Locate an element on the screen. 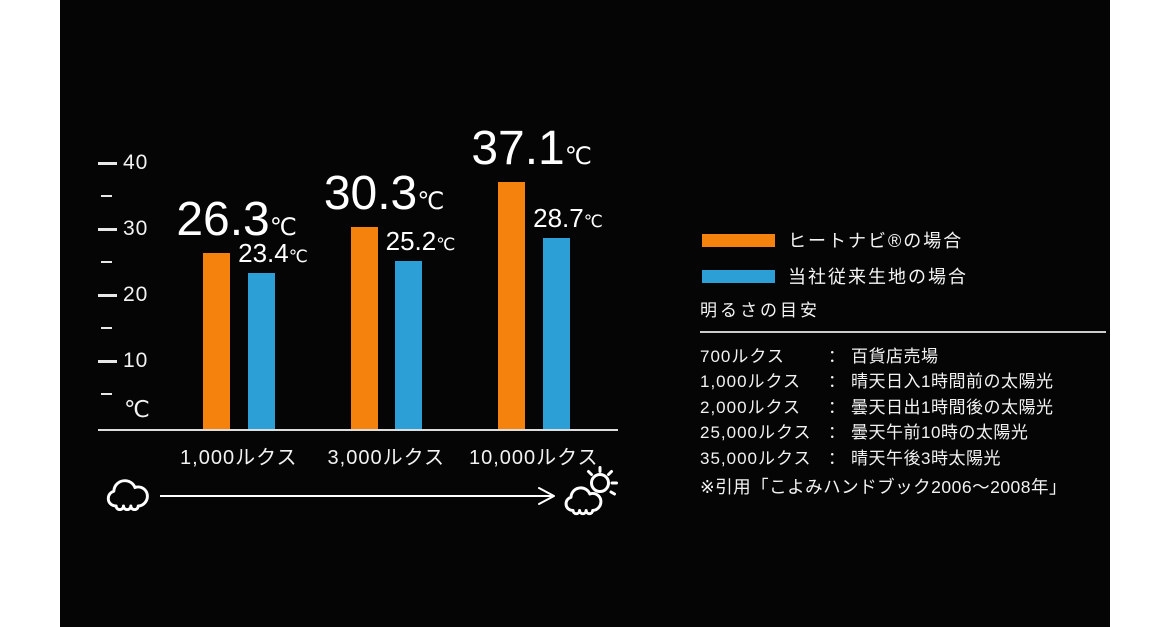  guide-desc: 晴天日入1時間前の太陽光 is located at coordinates (952, 382).